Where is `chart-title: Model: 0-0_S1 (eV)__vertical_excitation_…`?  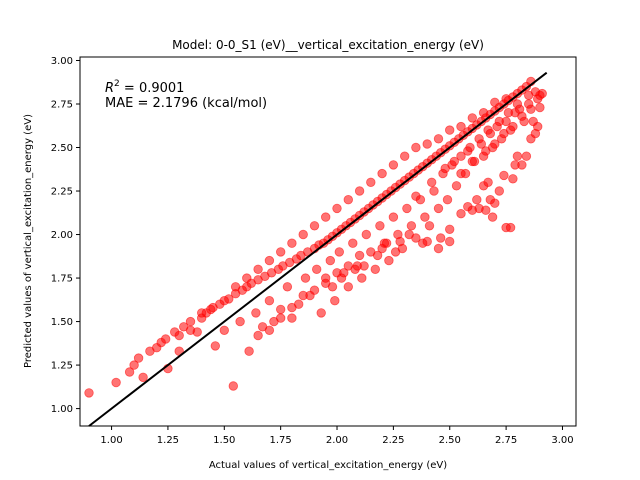
chart-title: Model: 0-0_S1 (eV)__vertical_excitation_… is located at coordinates (328, 45).